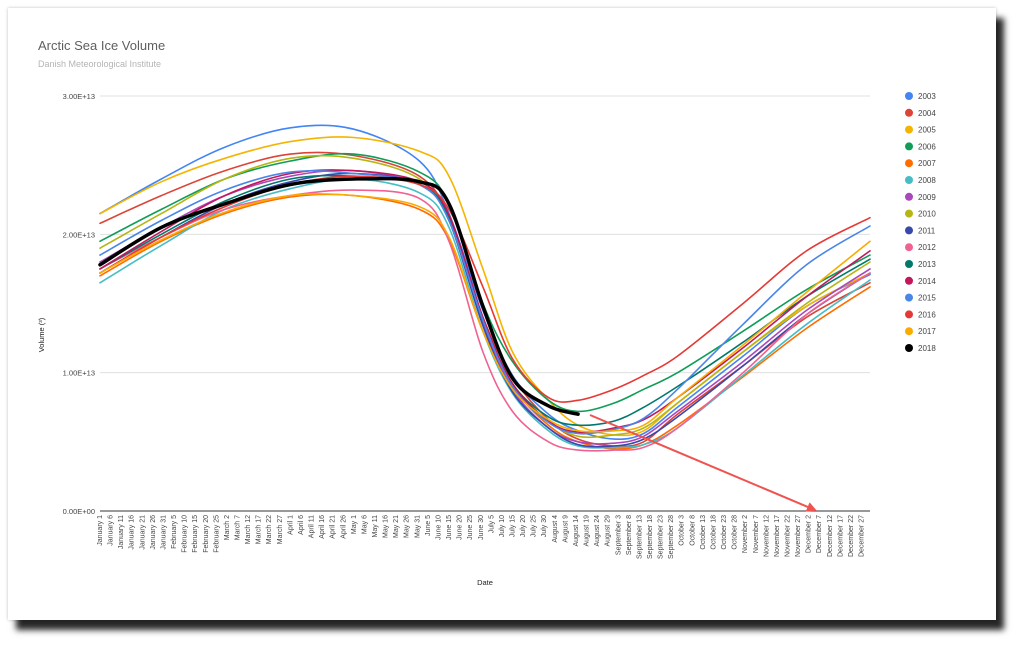 The height and width of the screenshot is (647, 1024). I want to click on x-tick-label: November 22, so click(788, 536).